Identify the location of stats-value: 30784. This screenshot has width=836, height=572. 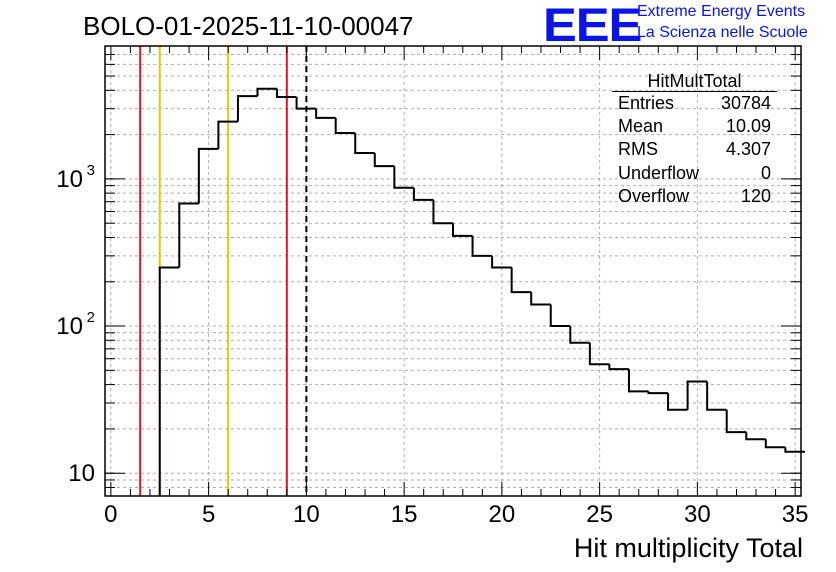
(745, 103).